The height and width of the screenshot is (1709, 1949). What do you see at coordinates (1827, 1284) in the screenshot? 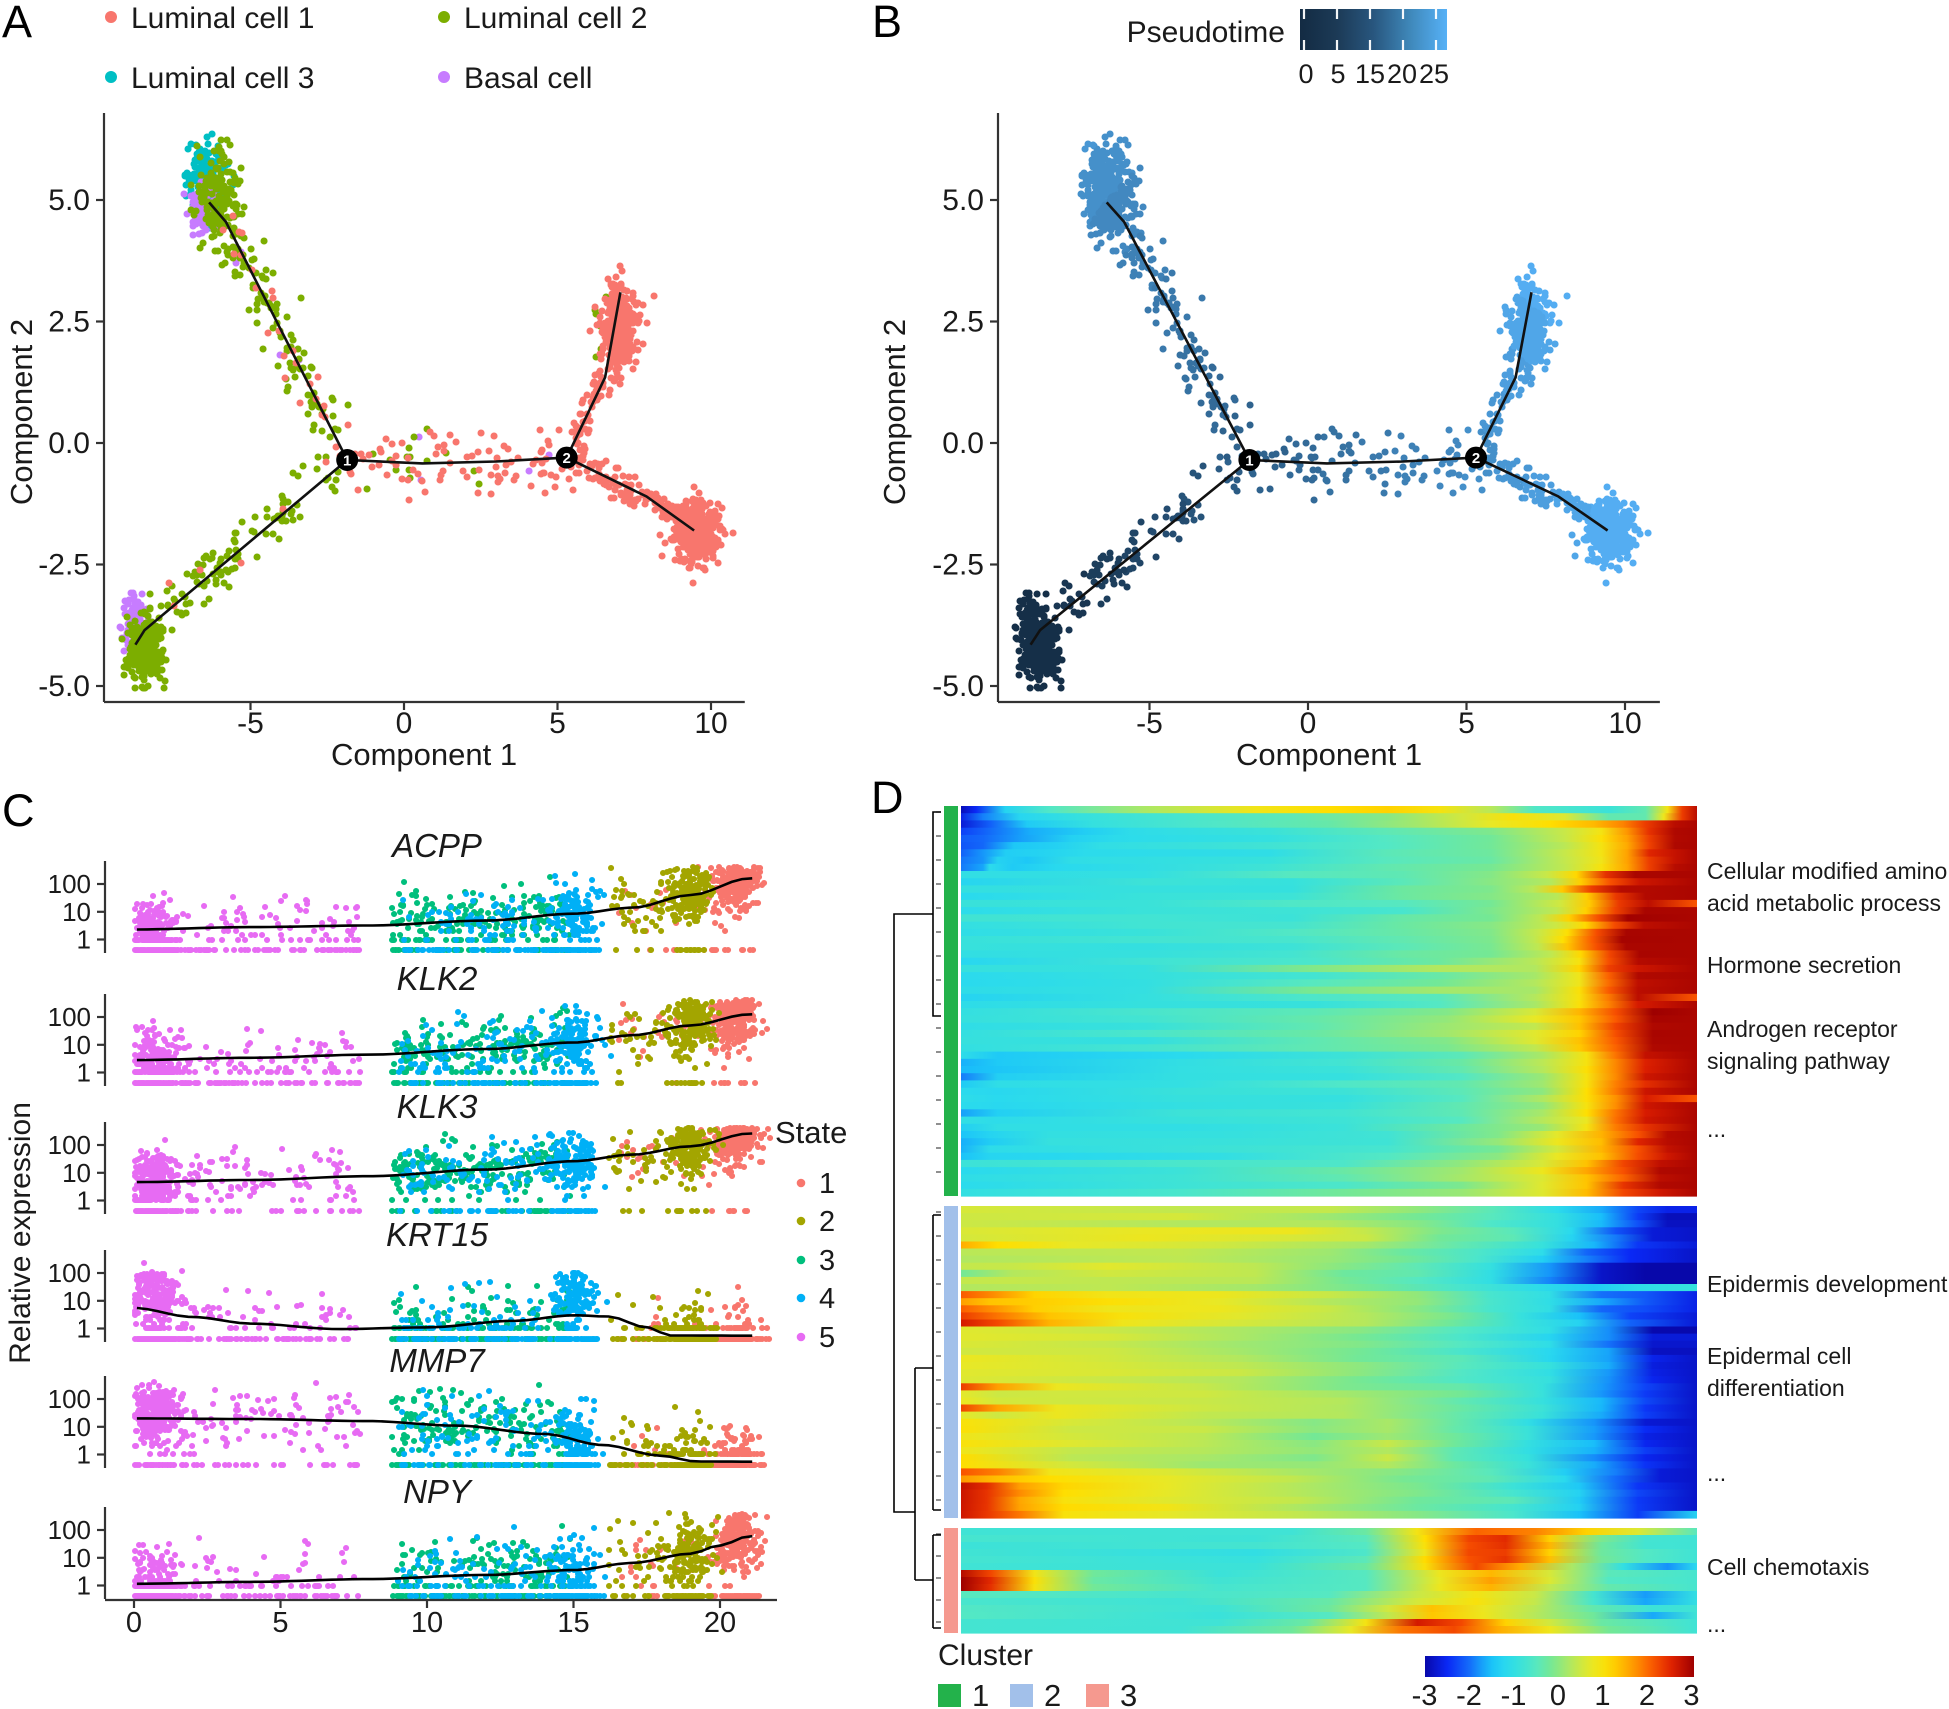
I see `svg-text: Epidermis development` at bounding box center [1827, 1284].